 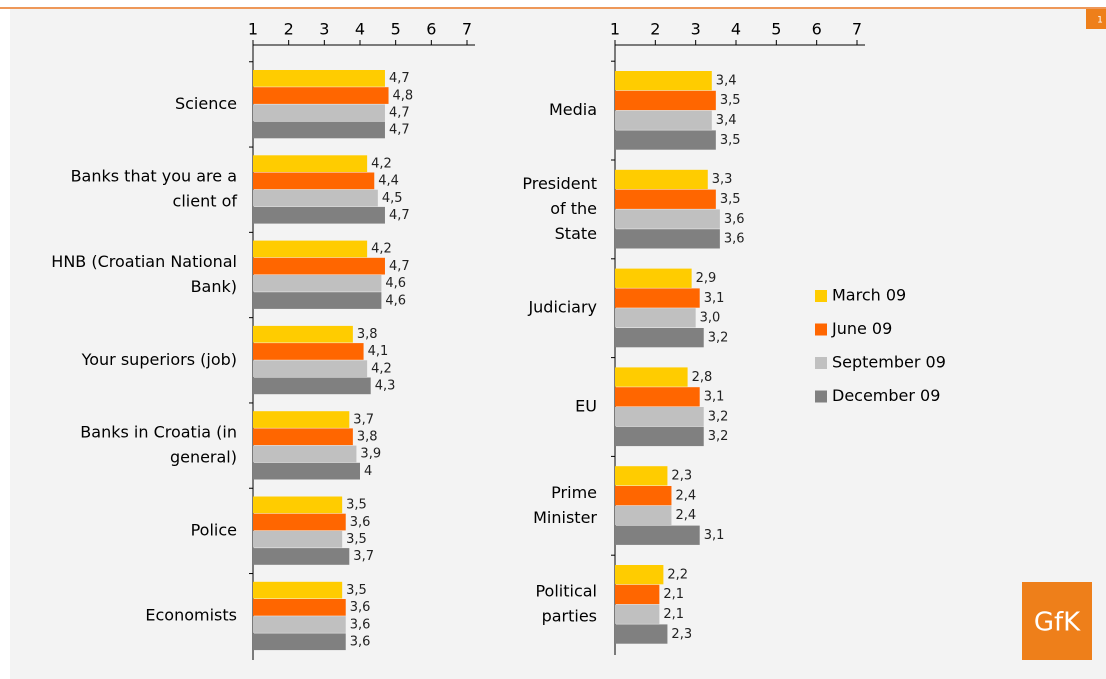 What do you see at coordinates (886, 395) in the screenshot?
I see `legend-label: December 09` at bounding box center [886, 395].